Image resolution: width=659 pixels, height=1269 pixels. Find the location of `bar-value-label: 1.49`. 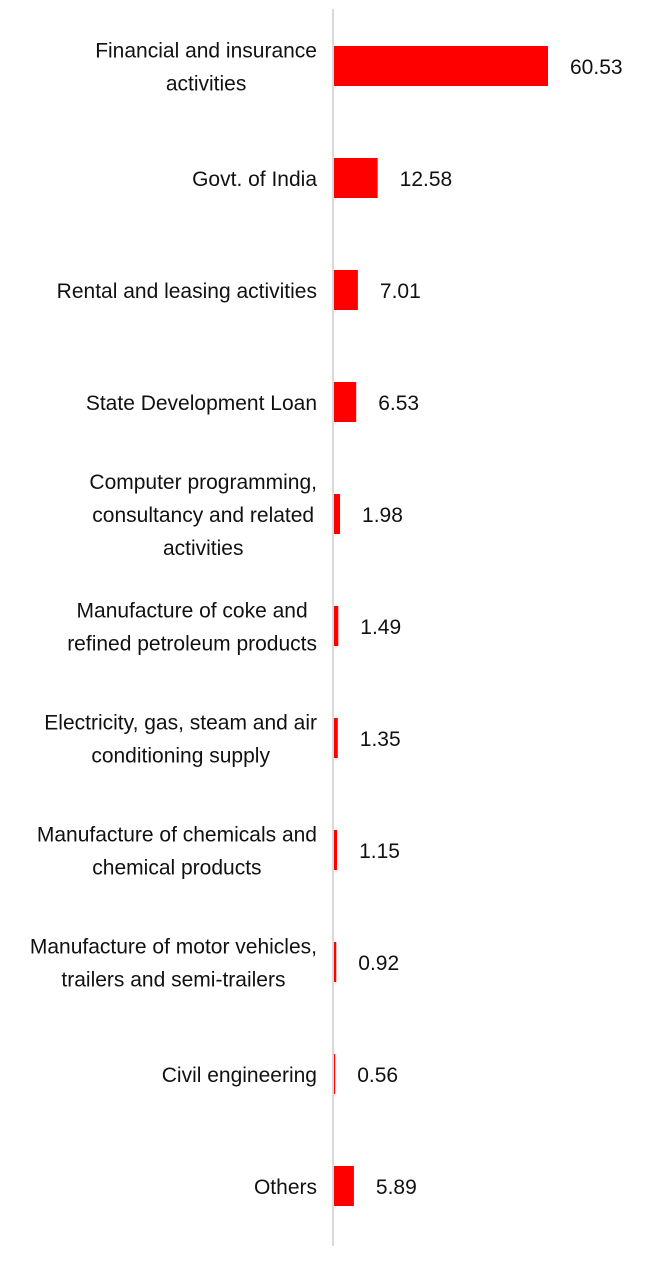

bar-value-label: 1.49 is located at coordinates (380, 627).